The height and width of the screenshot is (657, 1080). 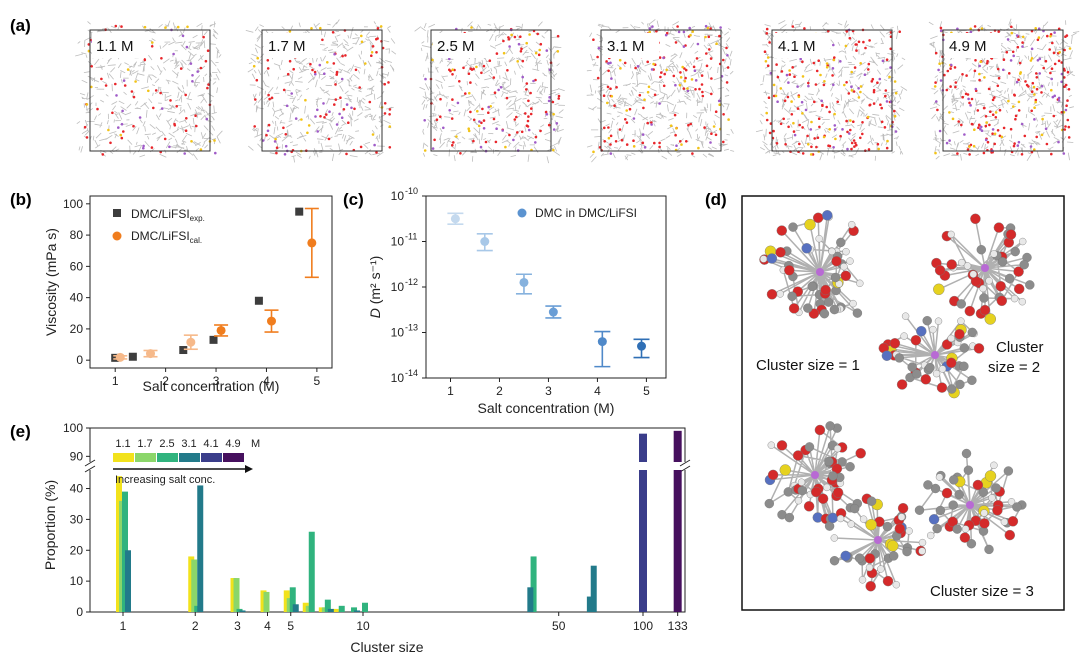 I want to click on c-errorbar, so click(x=602, y=349).